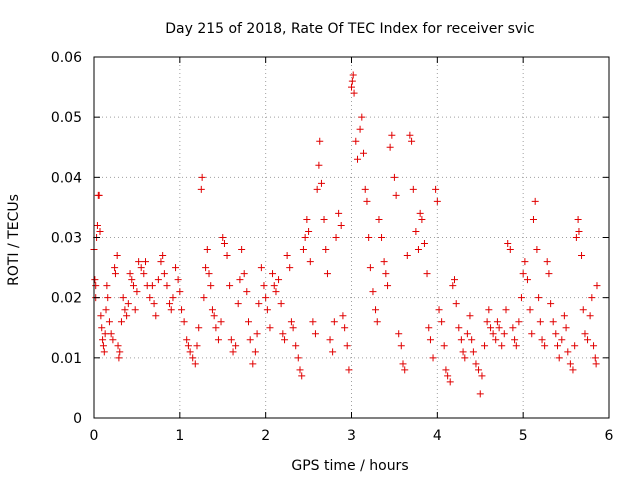 This screenshot has height=480, width=640. Describe the element at coordinates (77, 419) in the screenshot. I see `y-tick-label: 0` at that location.